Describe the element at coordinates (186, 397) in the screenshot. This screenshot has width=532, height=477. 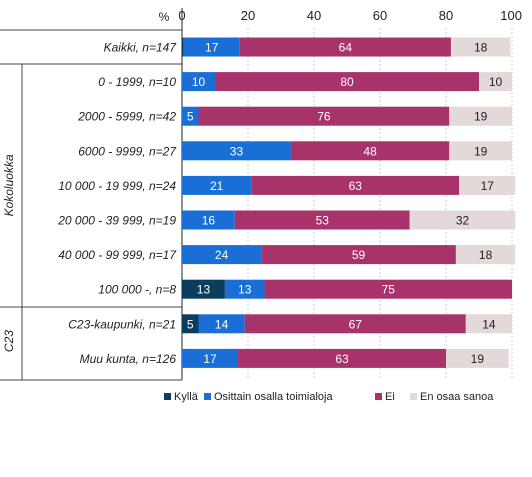
I see `legend-label: Kyllä` at that location.